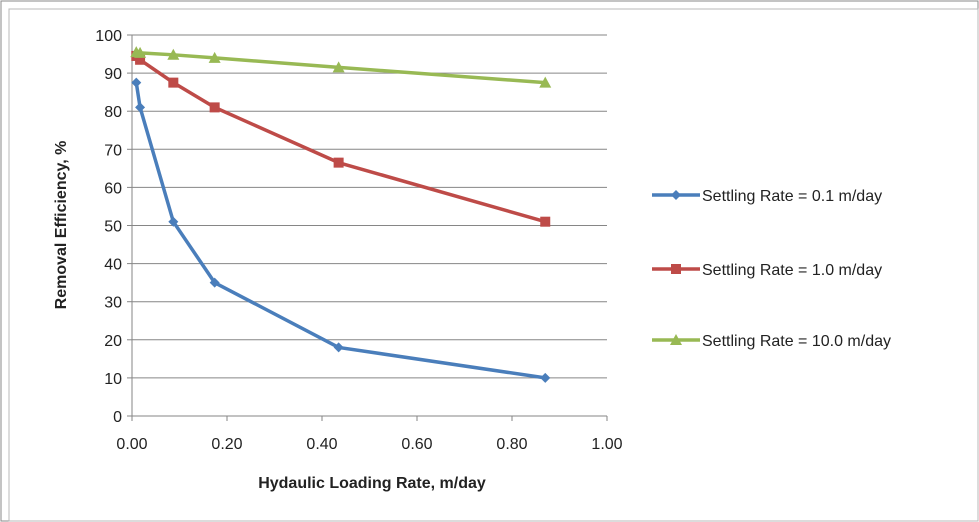 This screenshot has width=979, height=522. What do you see at coordinates (796, 341) in the screenshot?
I see `legend-label-2: Settling Rate = 10.0 m/day` at bounding box center [796, 341].